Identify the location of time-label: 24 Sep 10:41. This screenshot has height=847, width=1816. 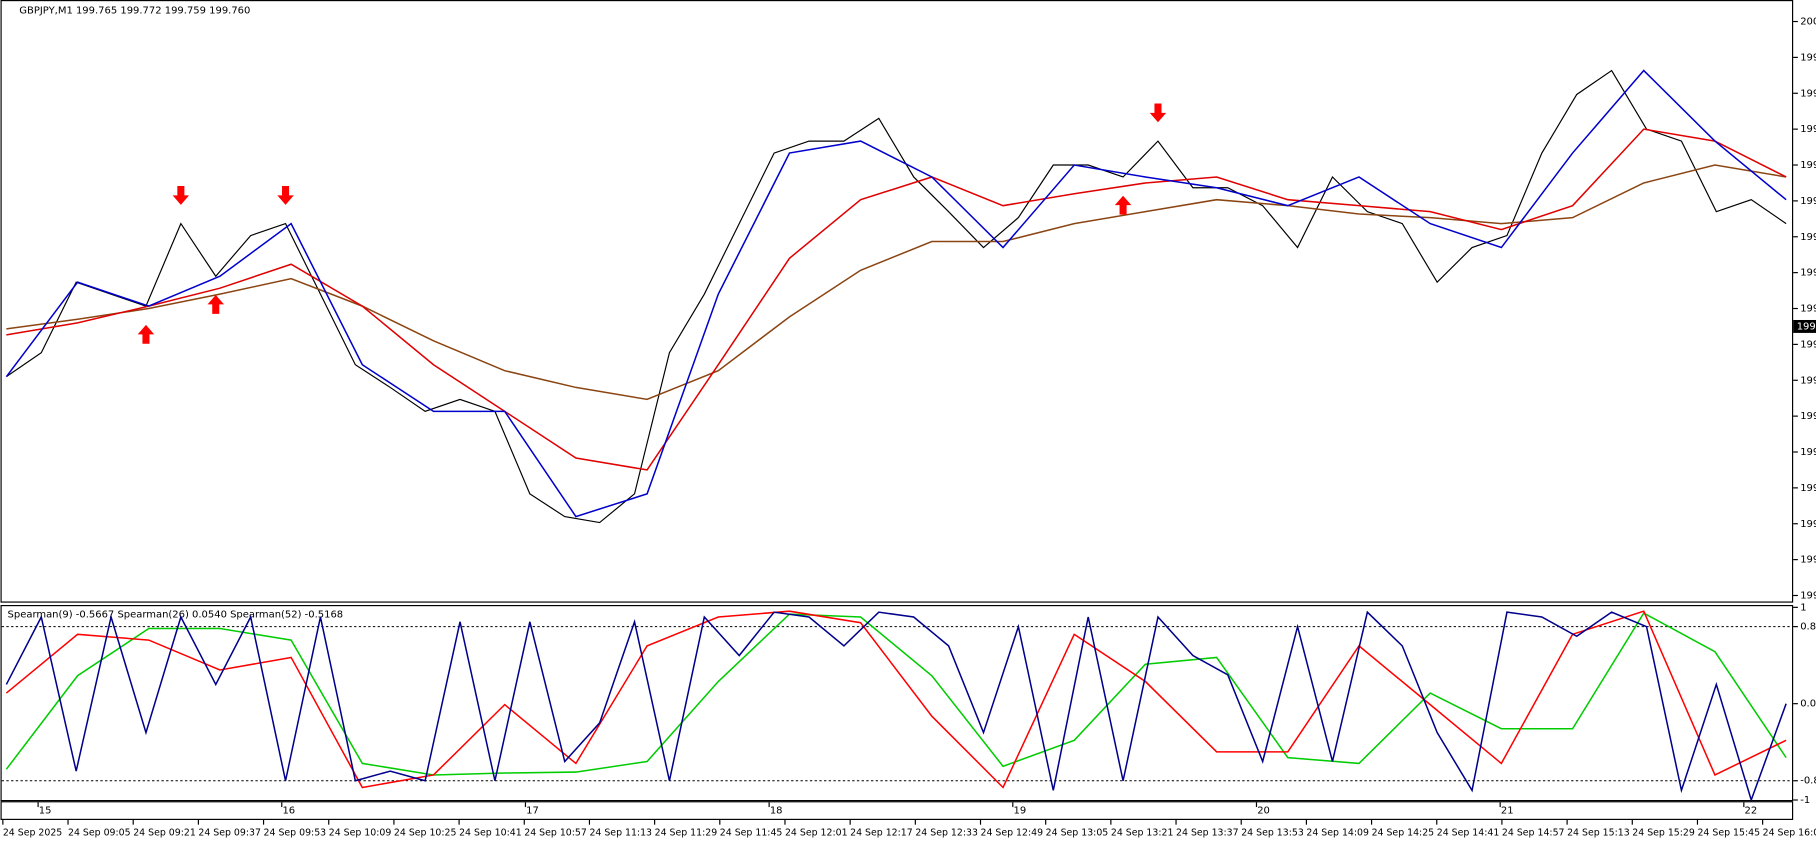
(490, 832).